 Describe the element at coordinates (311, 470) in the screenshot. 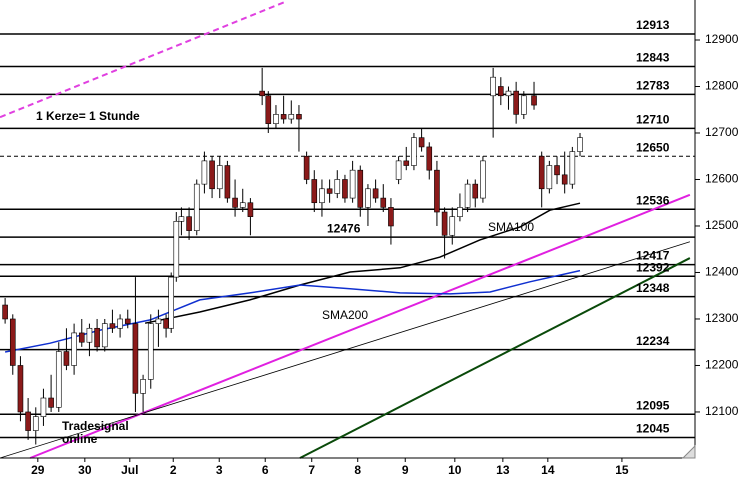

I see `x-tick-label: 7` at that location.